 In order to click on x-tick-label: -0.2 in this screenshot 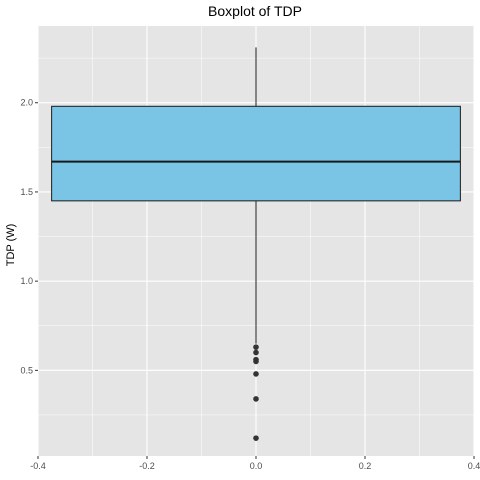, I will do `click(147, 466)`.